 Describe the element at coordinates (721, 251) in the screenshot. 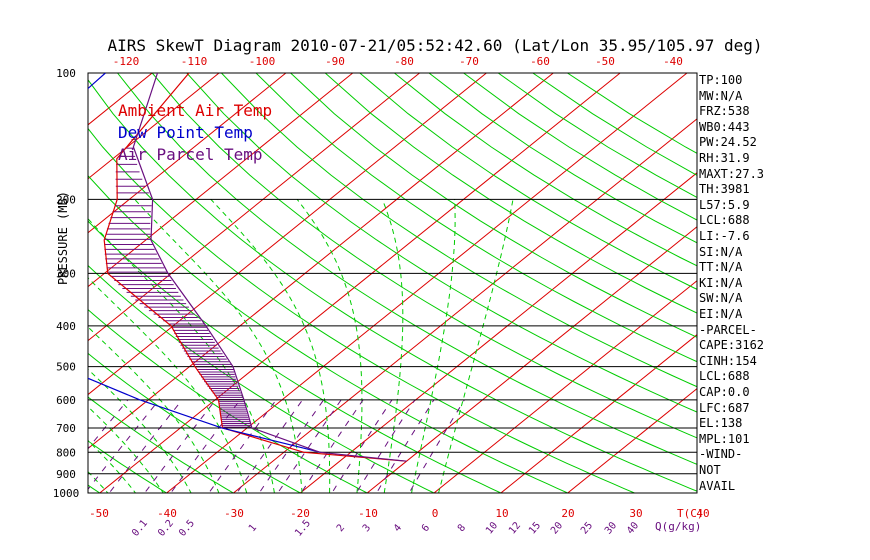

I see `index-item: SI:N/A` at that location.